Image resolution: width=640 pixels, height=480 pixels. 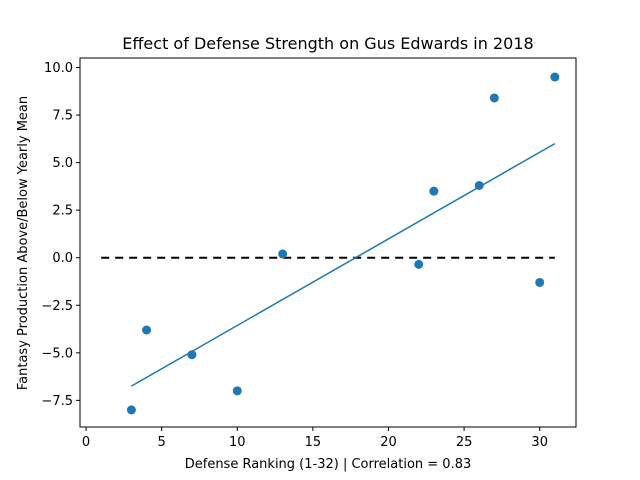 I want to click on x-axis: 0 5 10 15 20 25 30, so click(x=315, y=438).